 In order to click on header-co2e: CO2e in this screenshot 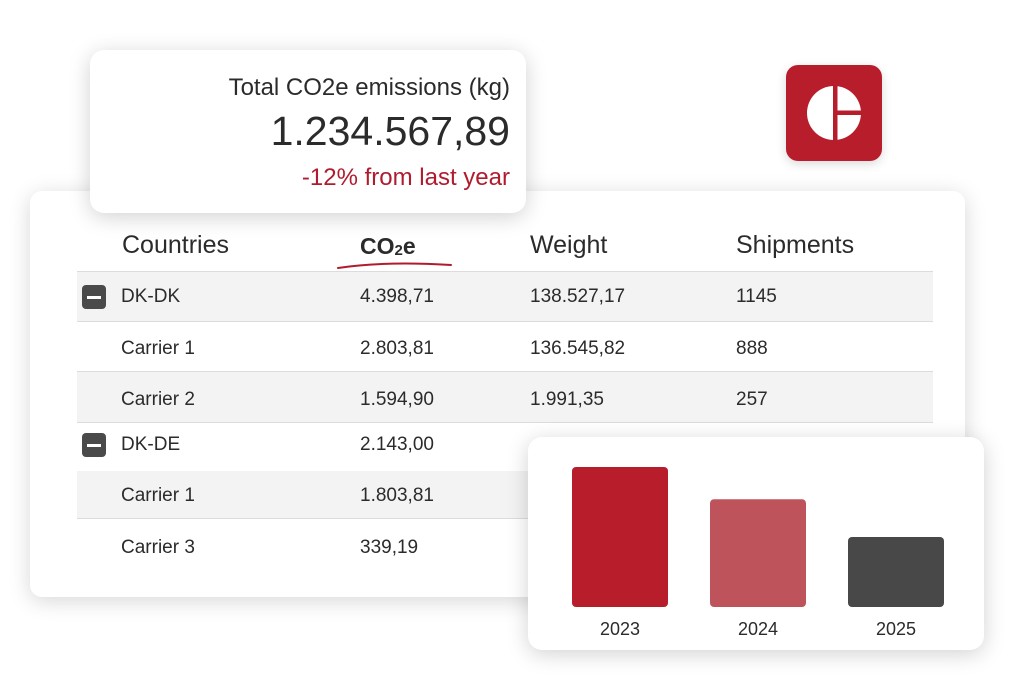, I will do `click(388, 246)`.